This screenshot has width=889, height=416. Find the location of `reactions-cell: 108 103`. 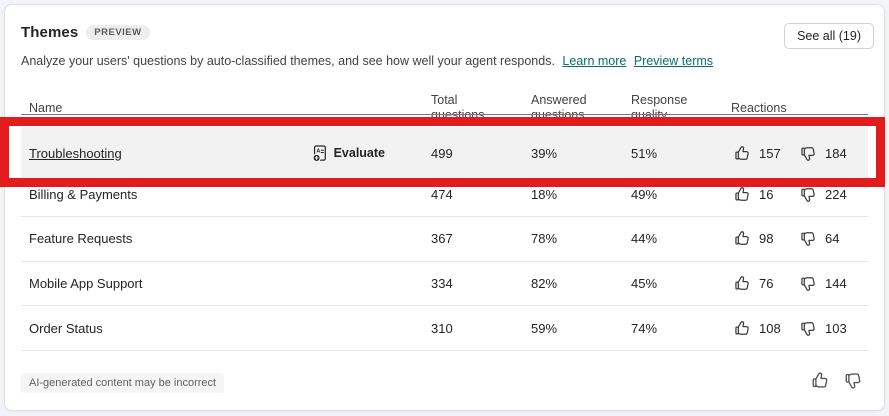

reactions-cell: 108 103 is located at coordinates (799, 328).